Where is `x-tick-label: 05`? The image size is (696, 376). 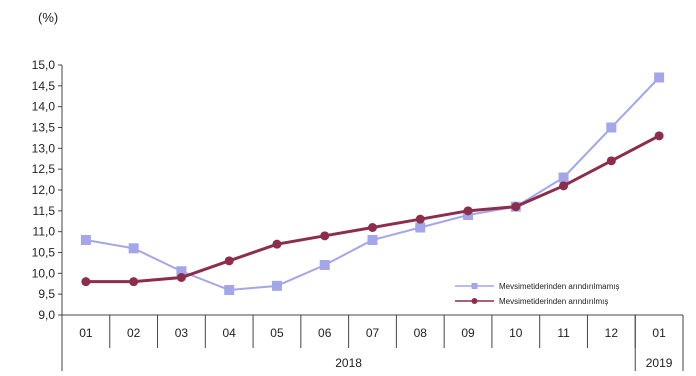 x-tick-label: 05 is located at coordinates (277, 333).